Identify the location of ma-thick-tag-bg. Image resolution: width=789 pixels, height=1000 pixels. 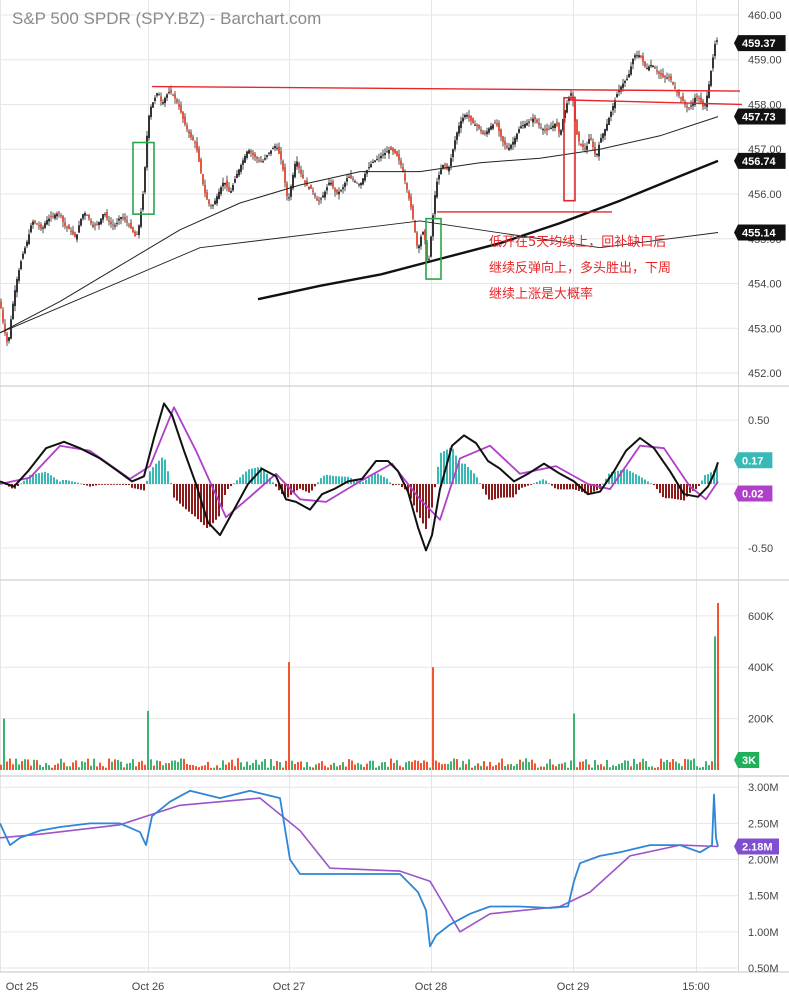
(760, 160).